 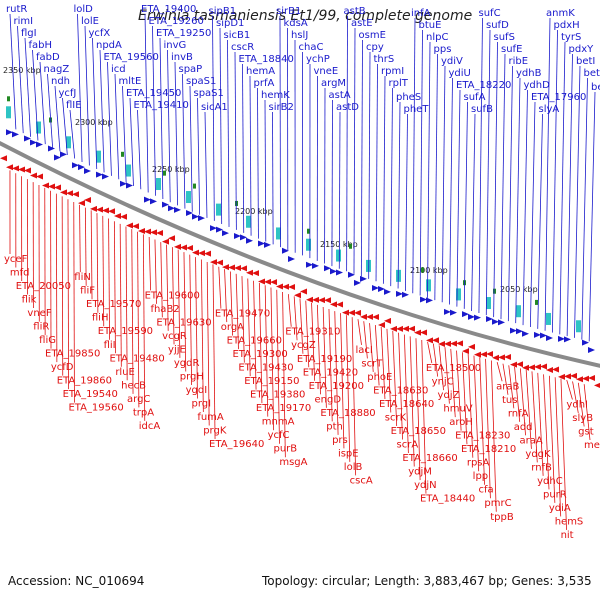 I want to click on forward-gene-label: pheT, so click(x=417, y=109).